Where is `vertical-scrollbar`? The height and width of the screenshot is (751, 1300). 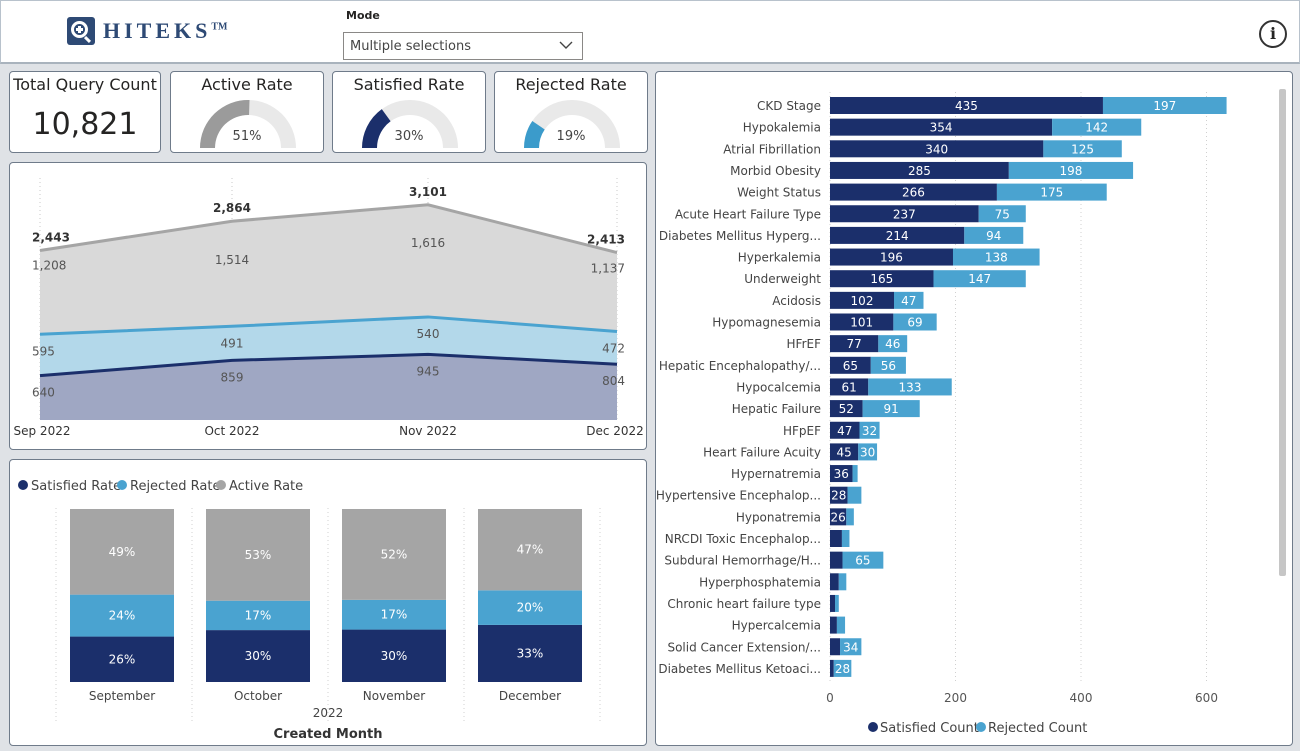 vertical-scrollbar is located at coordinates (1282, 332).